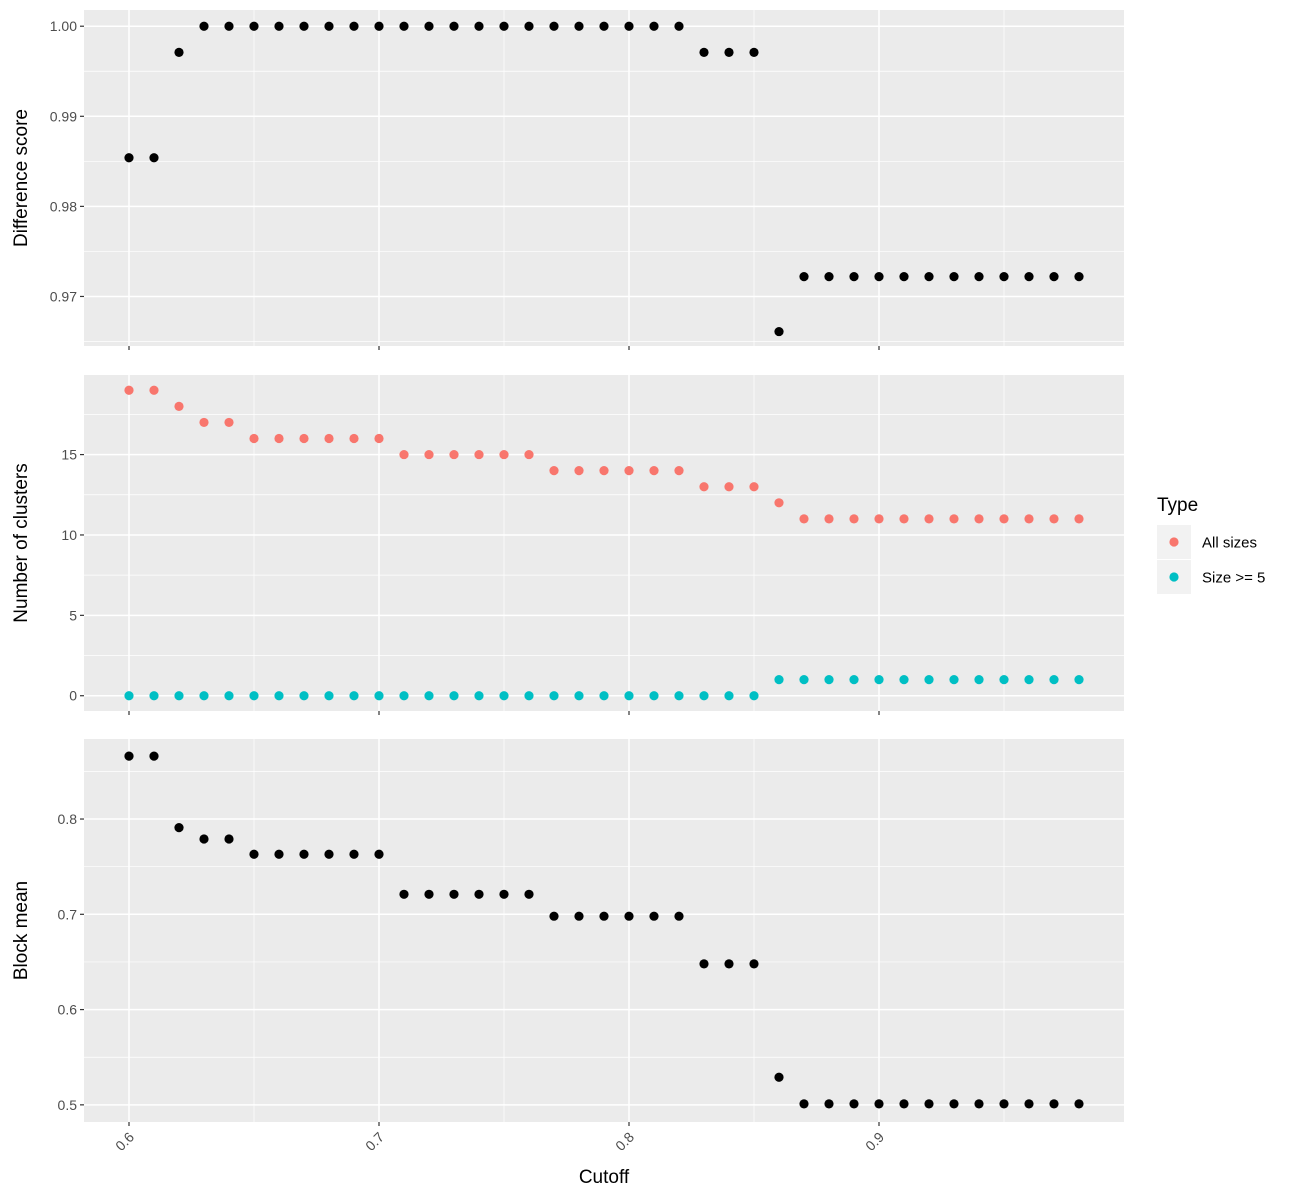 This screenshot has width=1300, height=1200. I want to click on y-tick-label: 1.00, so click(63, 26).